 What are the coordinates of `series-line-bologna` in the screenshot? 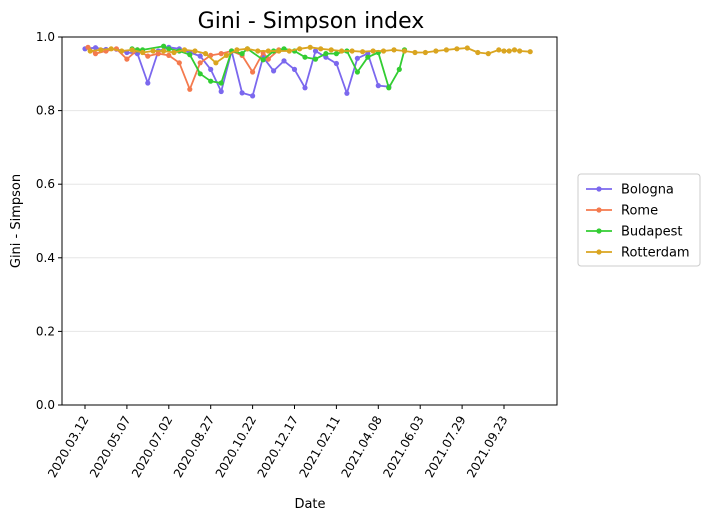 It's located at (236, 71).